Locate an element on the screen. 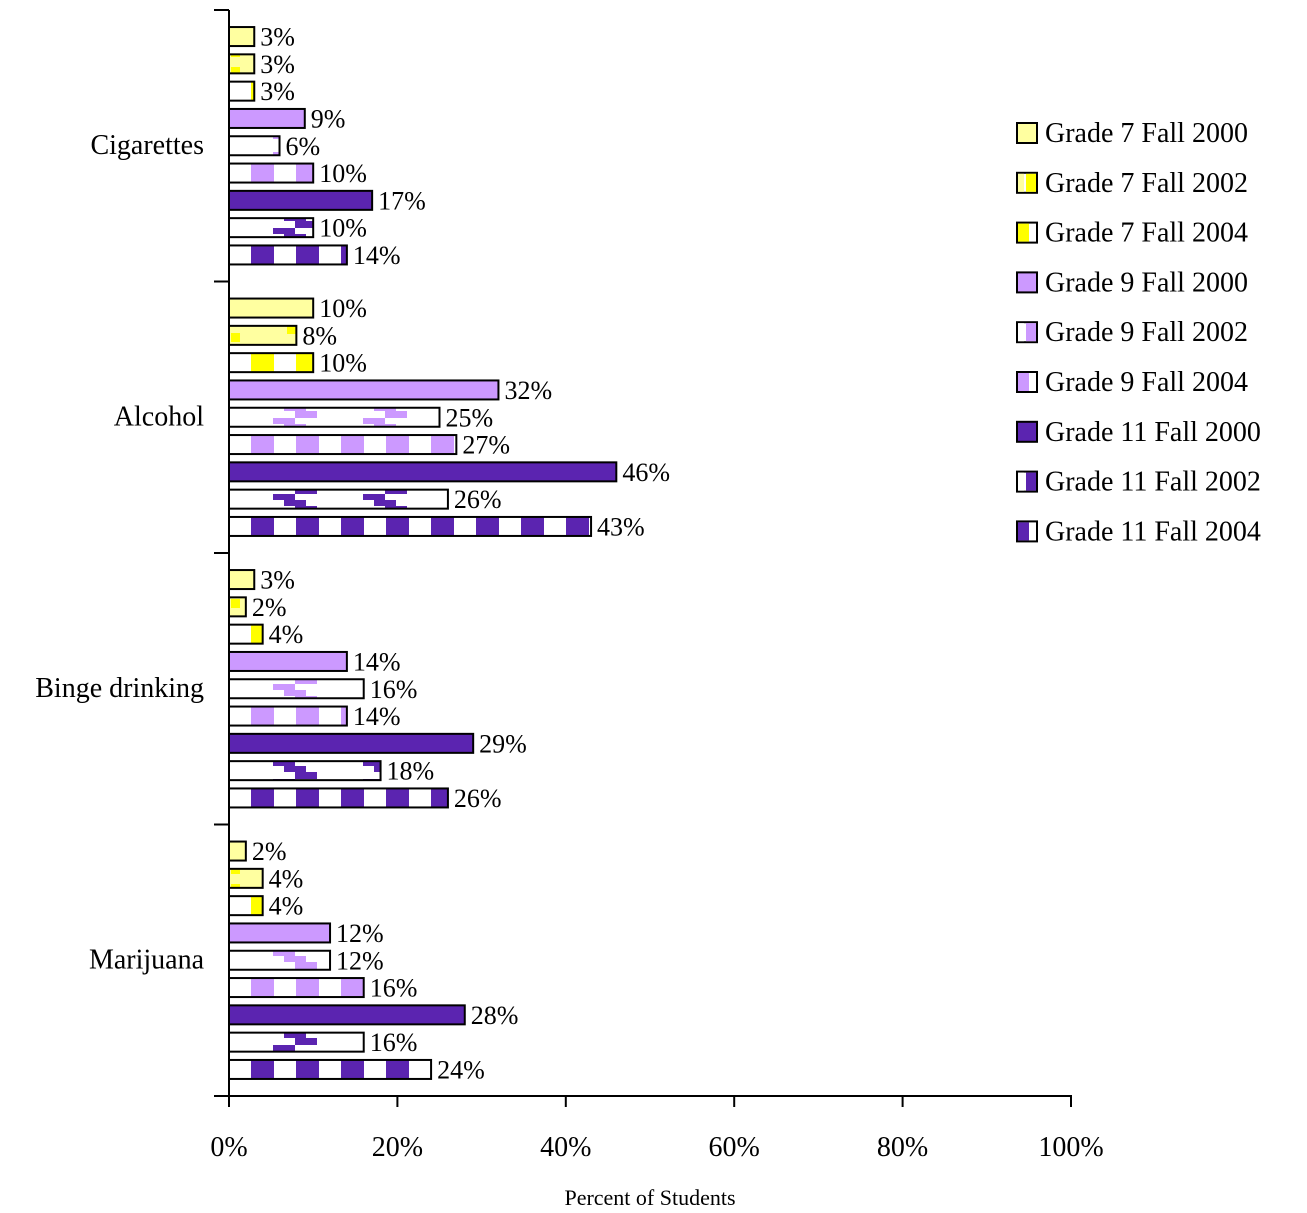 The image size is (1307, 1213). value-label: 9% is located at coordinates (328, 118).